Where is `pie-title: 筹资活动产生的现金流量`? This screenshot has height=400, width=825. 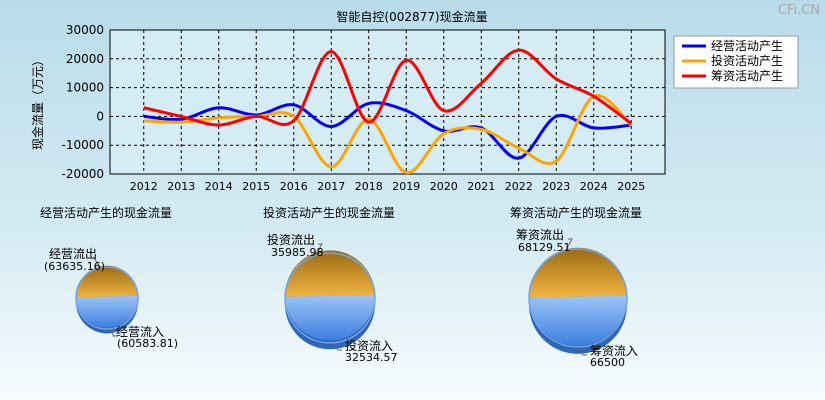 pie-title: 筹资活动产生的现金流量 is located at coordinates (576, 212).